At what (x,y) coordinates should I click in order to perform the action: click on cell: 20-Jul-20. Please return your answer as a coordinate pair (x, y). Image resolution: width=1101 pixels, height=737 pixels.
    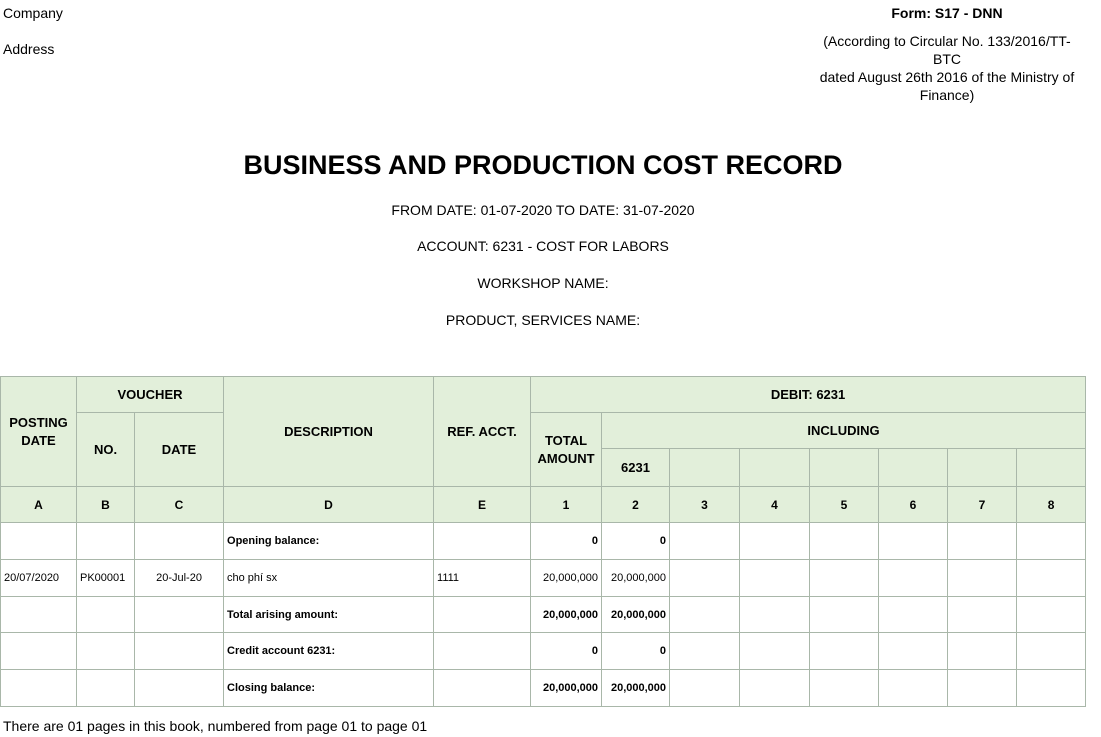
    Looking at the image, I should click on (179, 578).